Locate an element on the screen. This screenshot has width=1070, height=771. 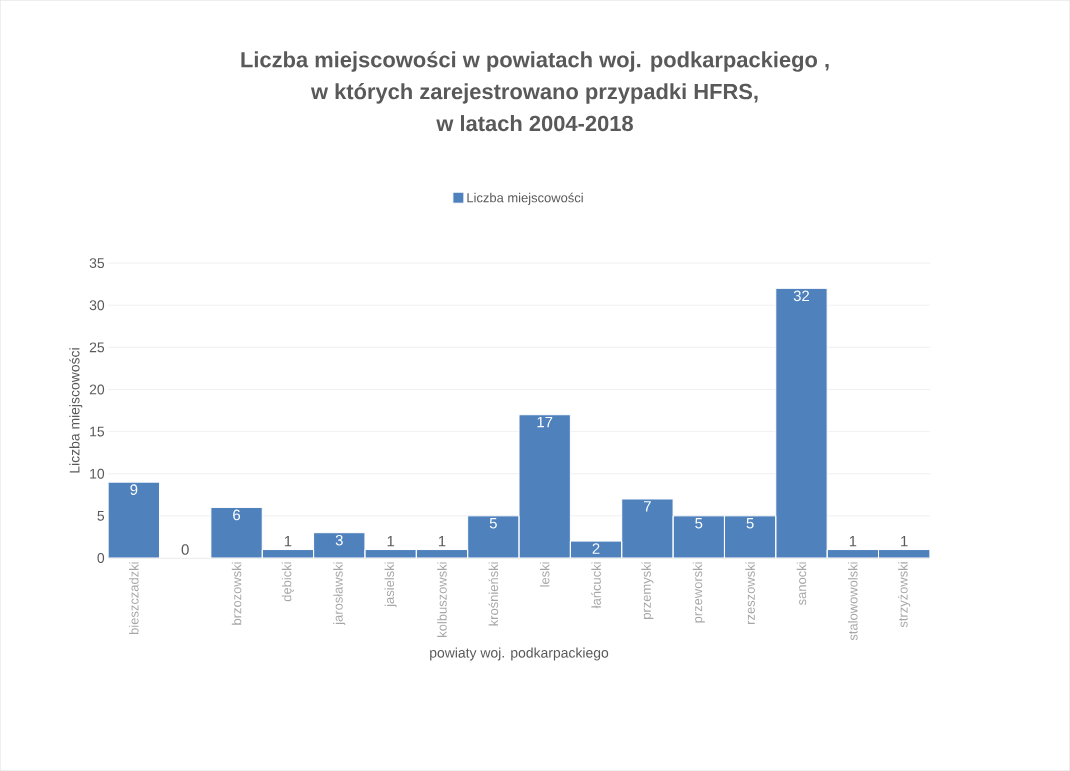
y-tick-label: 35 is located at coordinates (97, 263).